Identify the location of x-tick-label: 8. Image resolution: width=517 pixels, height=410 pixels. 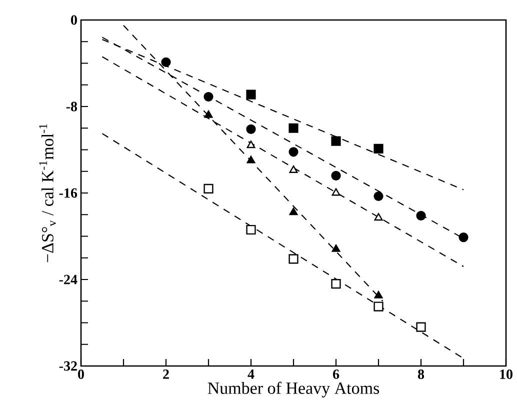
(421, 374).